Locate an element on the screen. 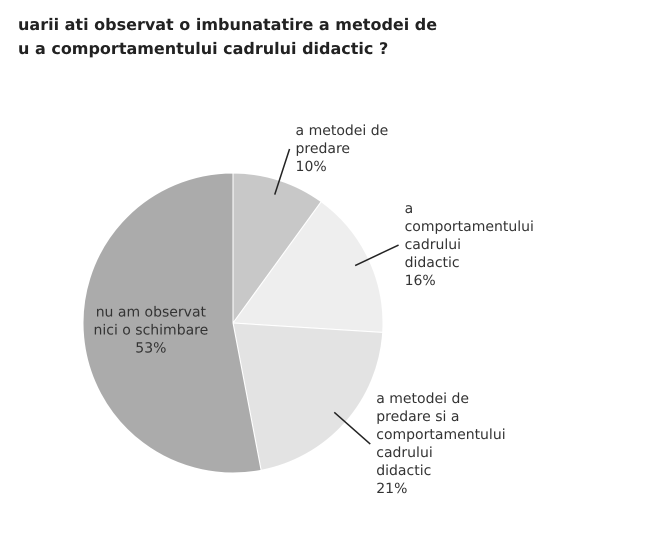 This screenshot has width=665, height=540. slice-label: a metodei de predare is located at coordinates (342, 139).